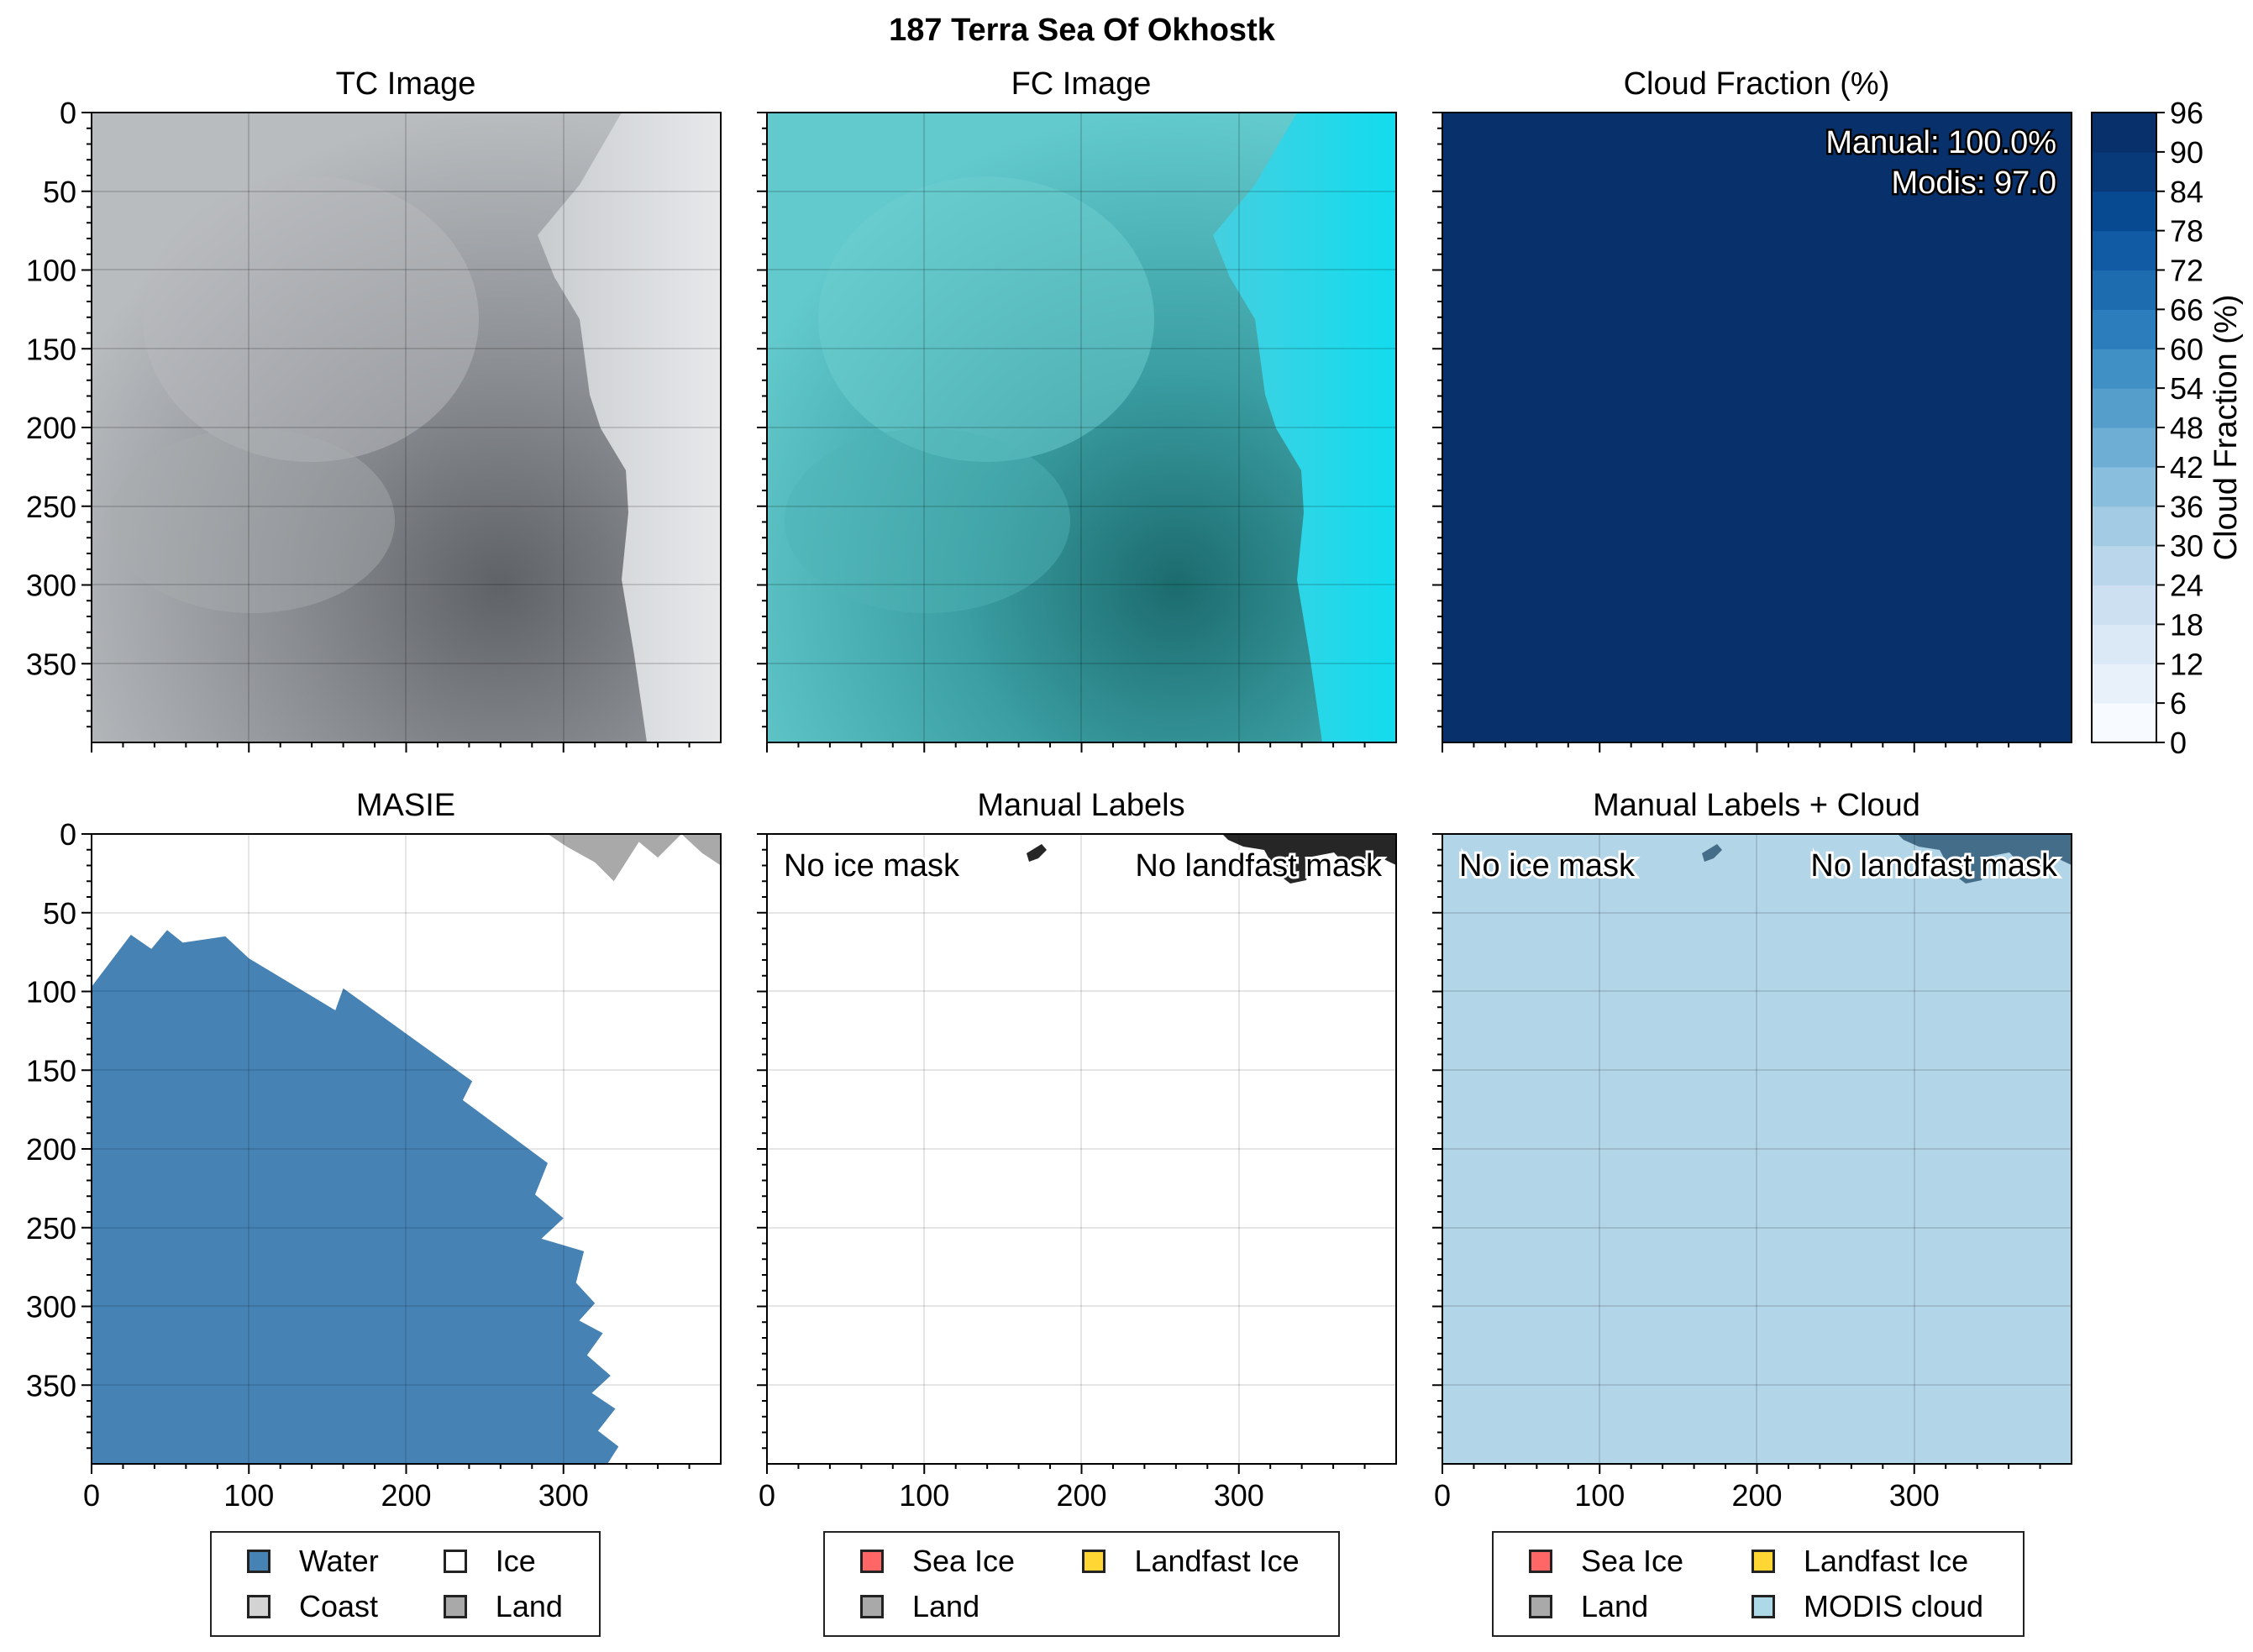  I want to click on legend-item-coast: Coast, so click(323, 1606).